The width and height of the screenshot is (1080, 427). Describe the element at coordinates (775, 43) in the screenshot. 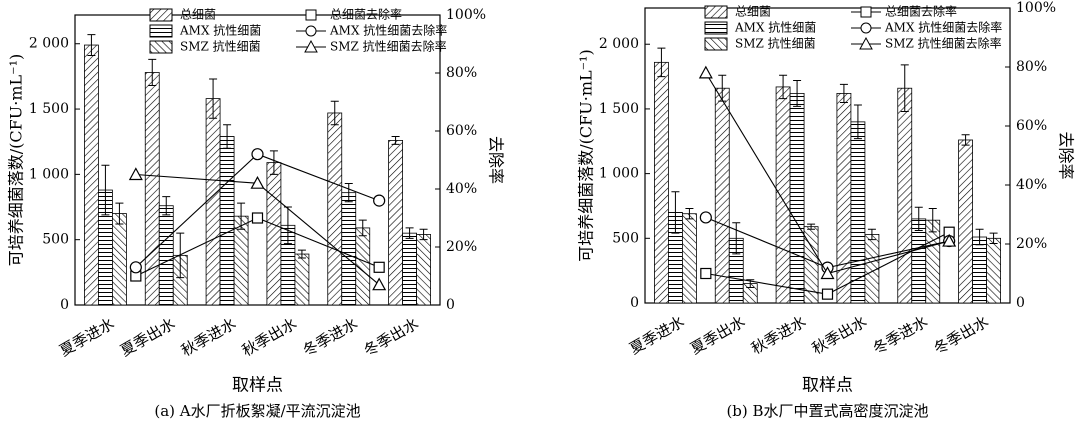

I see `legend-label: SMZ 抗性细菌` at that location.